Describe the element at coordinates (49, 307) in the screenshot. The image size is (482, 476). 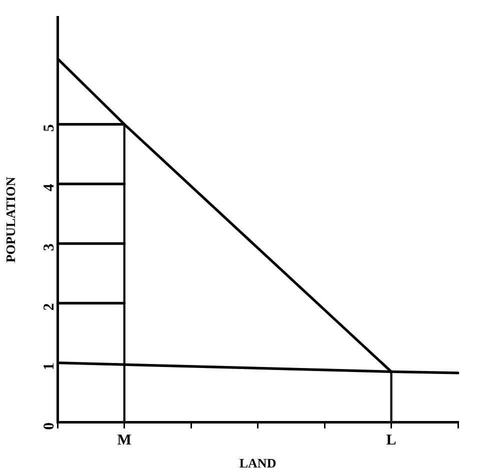
I see `y-tick-label: 2` at that location.